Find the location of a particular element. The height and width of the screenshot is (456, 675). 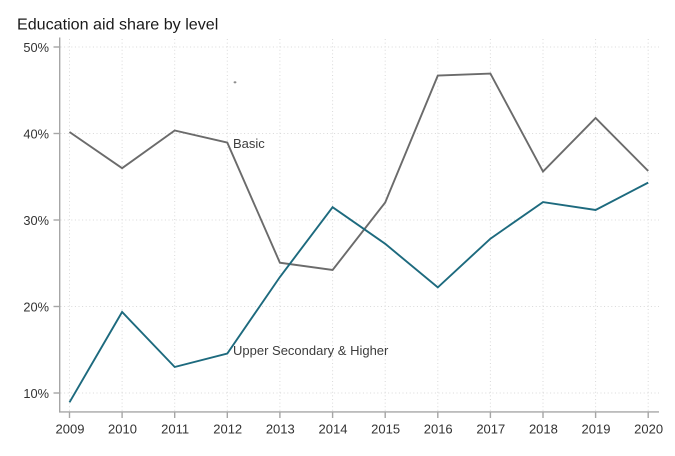

svg-text: 2020 is located at coordinates (648, 429).